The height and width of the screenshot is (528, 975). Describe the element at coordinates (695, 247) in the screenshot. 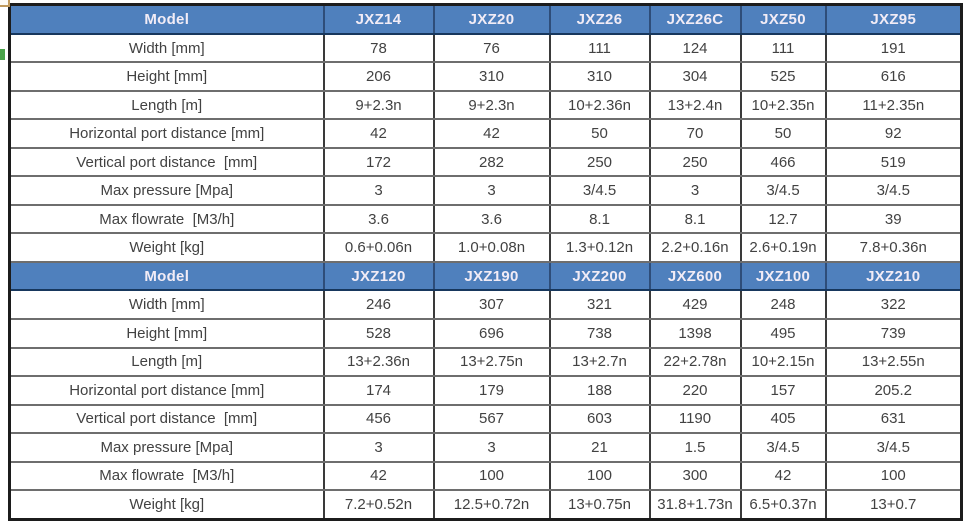

I see `spec-cell: 2.2+0.16n` at that location.